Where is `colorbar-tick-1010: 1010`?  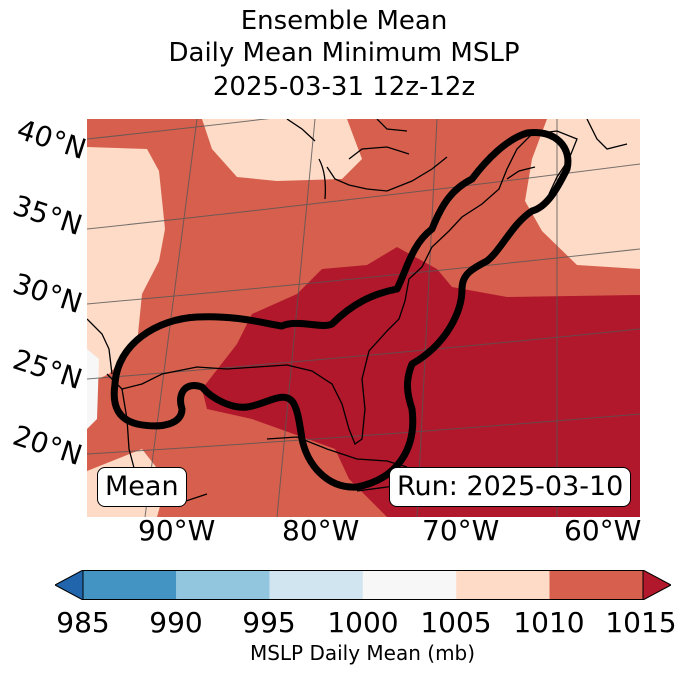 colorbar-tick-1010: 1010 is located at coordinates (549, 622).